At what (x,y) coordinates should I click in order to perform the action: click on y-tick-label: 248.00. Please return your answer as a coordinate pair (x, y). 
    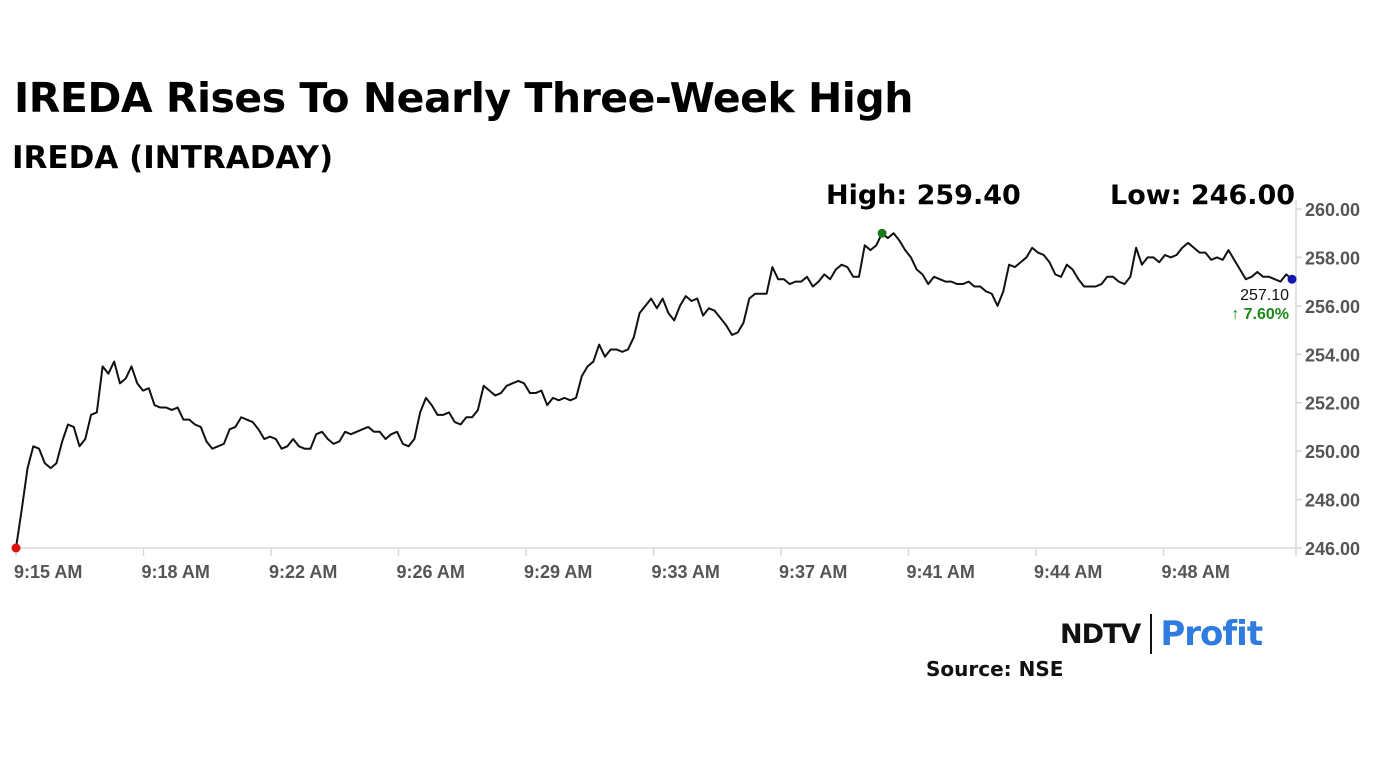
    Looking at the image, I should click on (1332, 501).